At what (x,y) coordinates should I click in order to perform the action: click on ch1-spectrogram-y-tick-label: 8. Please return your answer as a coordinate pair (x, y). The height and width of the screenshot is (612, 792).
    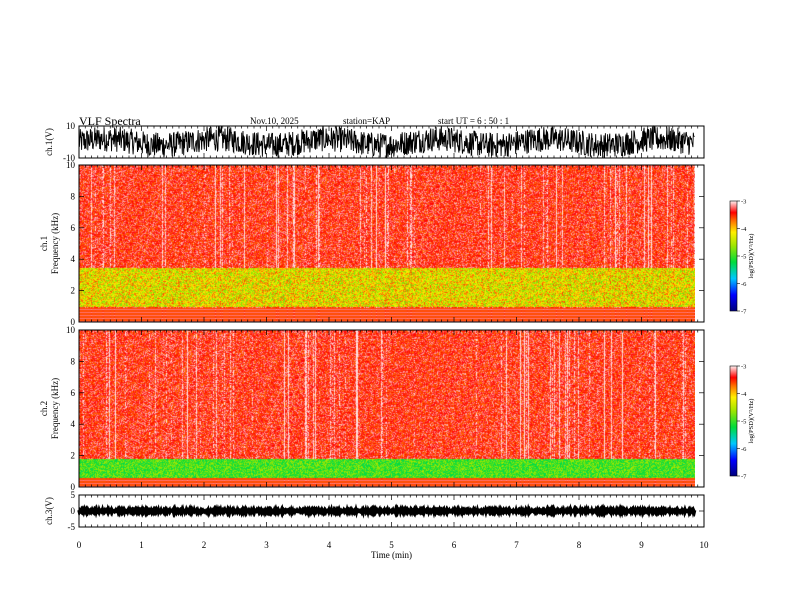
    Looking at the image, I should click on (73, 196).